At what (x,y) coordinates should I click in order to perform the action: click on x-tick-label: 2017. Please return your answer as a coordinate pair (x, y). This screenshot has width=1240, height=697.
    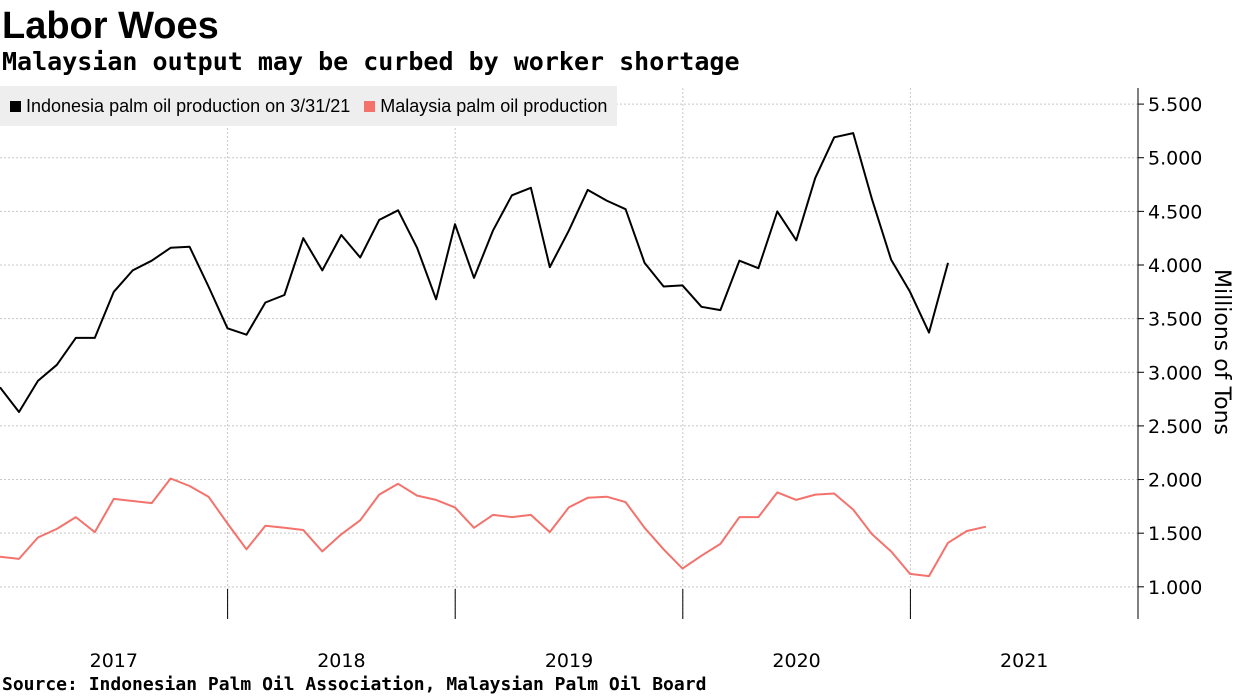
    Looking at the image, I should click on (114, 661).